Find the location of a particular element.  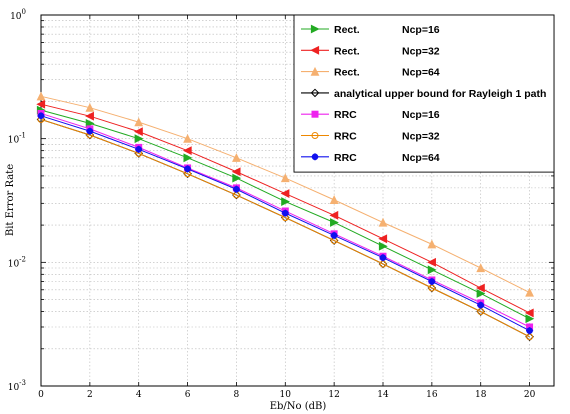

y-tick-label: 10⁻³ is located at coordinates (17, 386).